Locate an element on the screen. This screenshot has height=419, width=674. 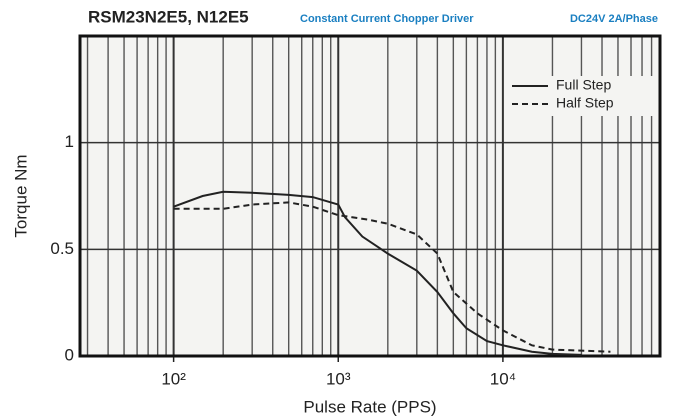
x-tick-label: 10⁴ is located at coordinates (503, 378).